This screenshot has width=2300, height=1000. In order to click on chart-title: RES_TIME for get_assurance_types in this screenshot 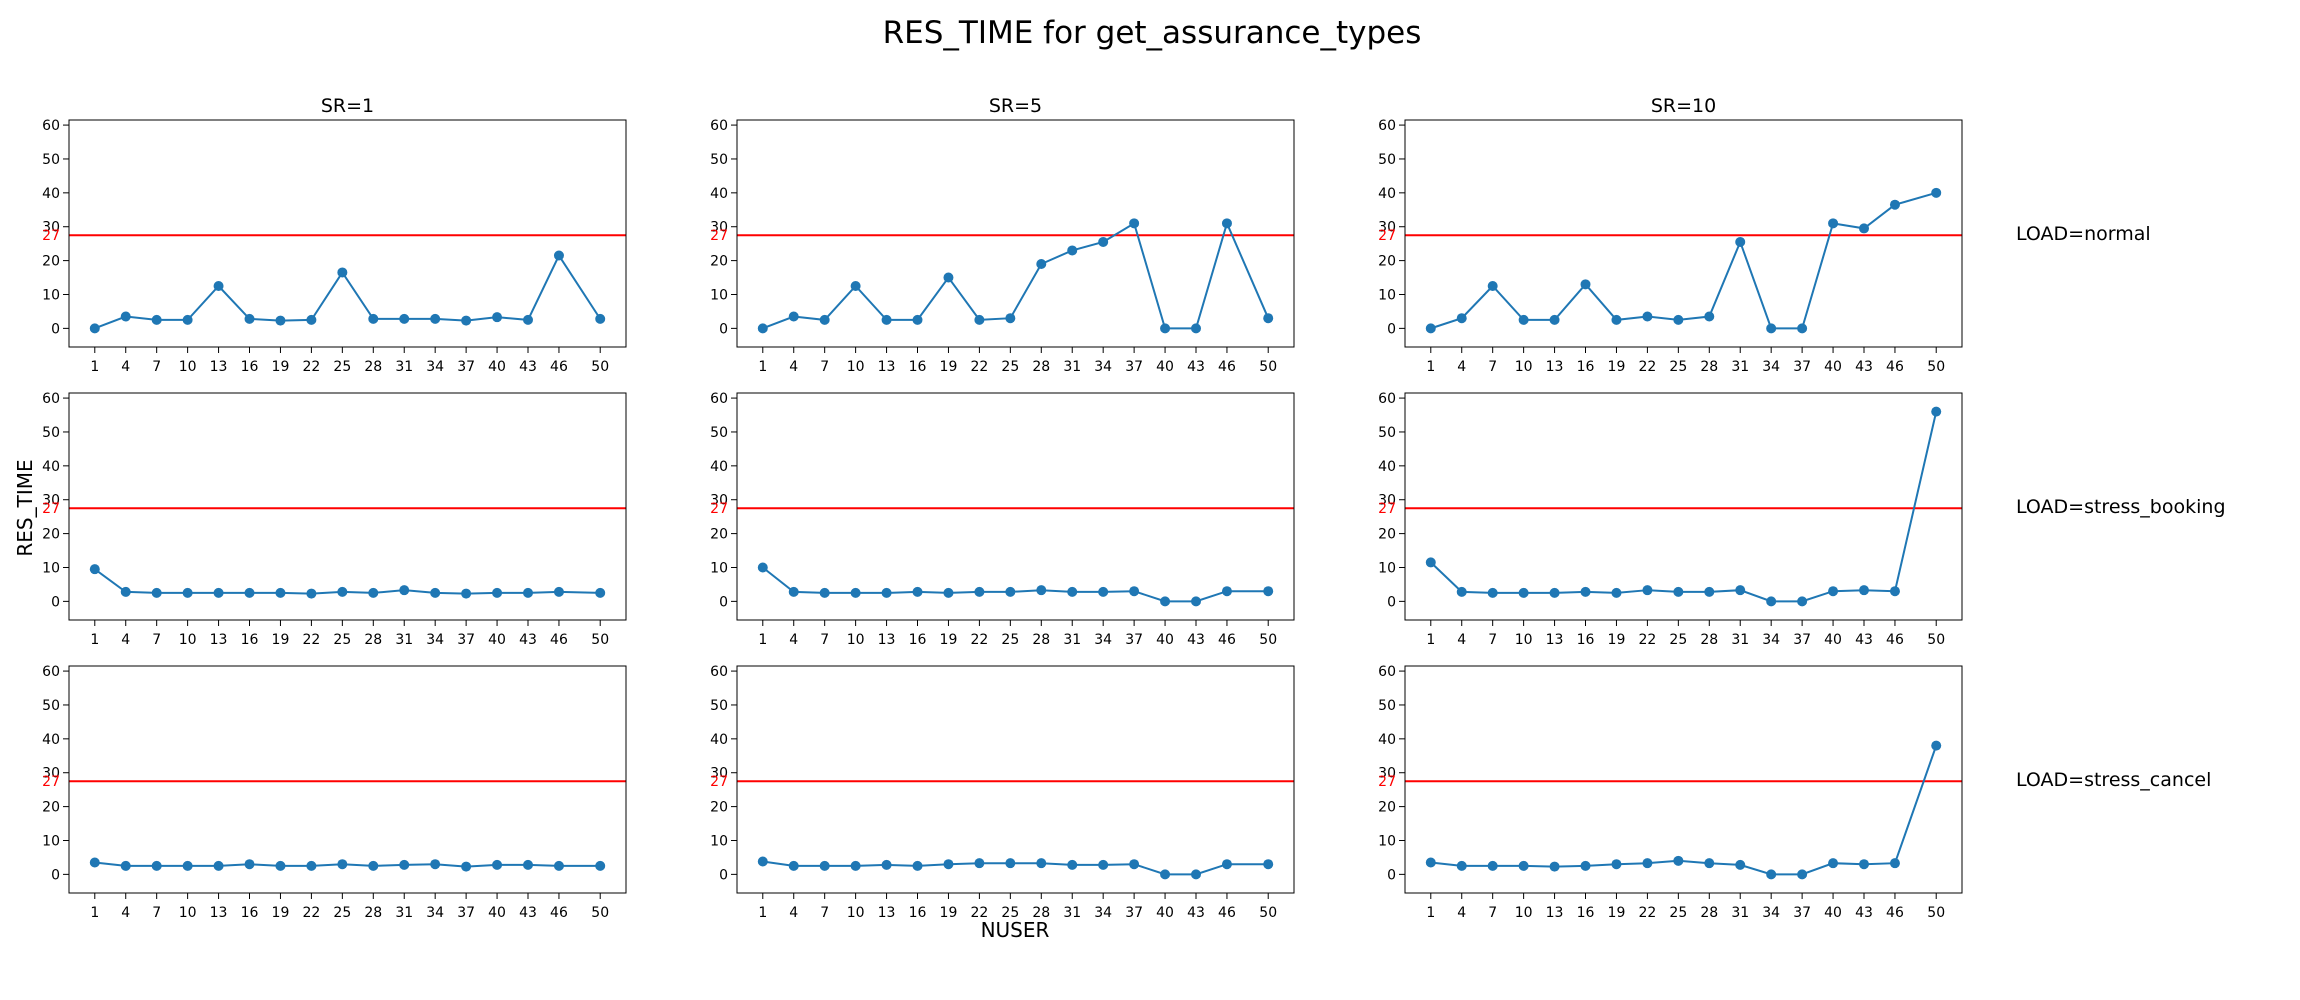, I will do `click(1152, 33)`.